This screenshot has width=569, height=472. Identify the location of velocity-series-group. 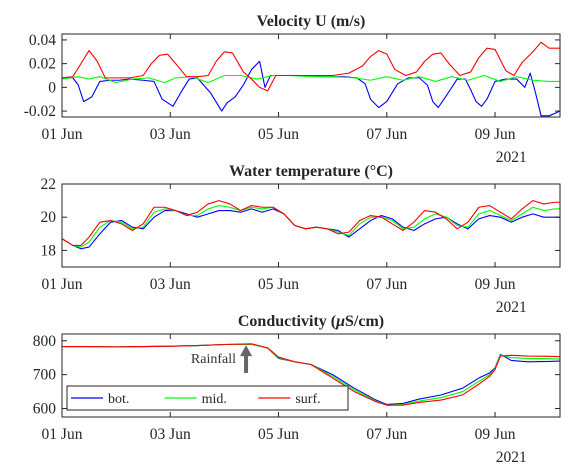
(311, 79).